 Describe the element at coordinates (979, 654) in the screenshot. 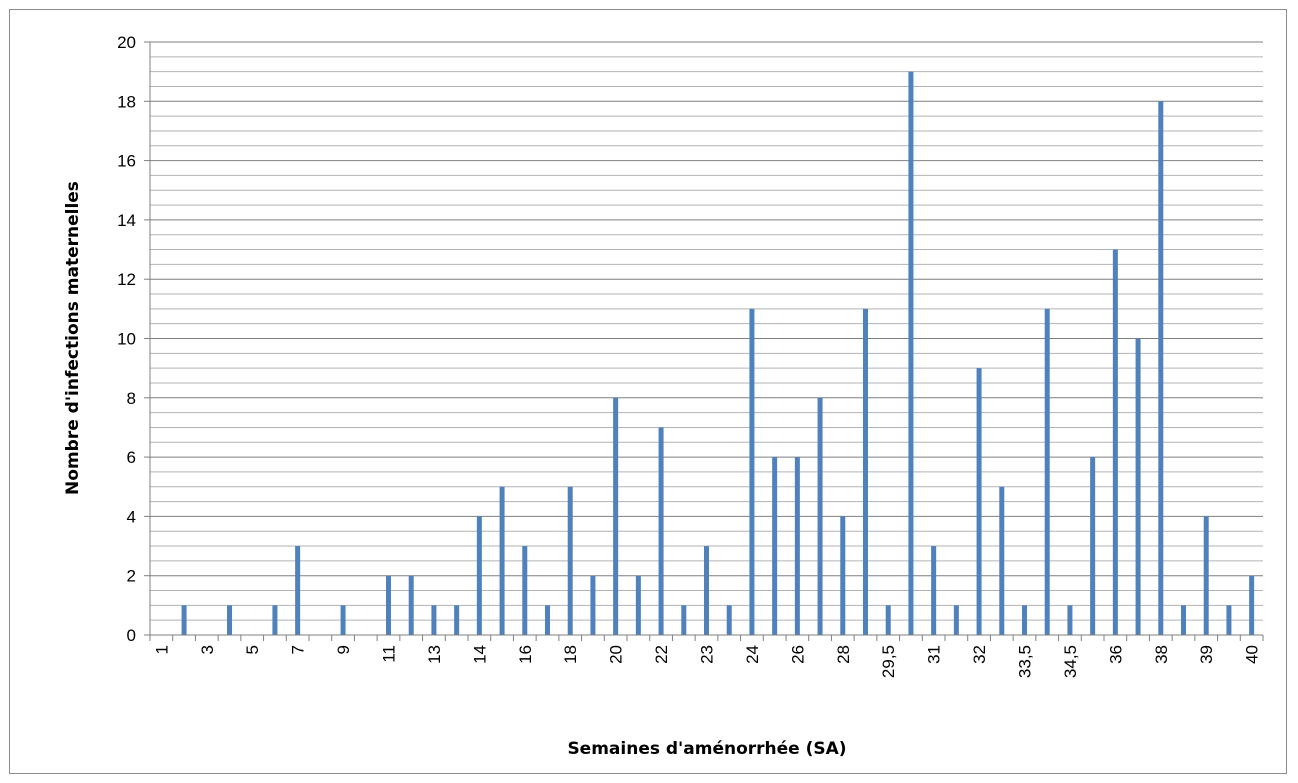

I see `x-tick-label: 32` at that location.